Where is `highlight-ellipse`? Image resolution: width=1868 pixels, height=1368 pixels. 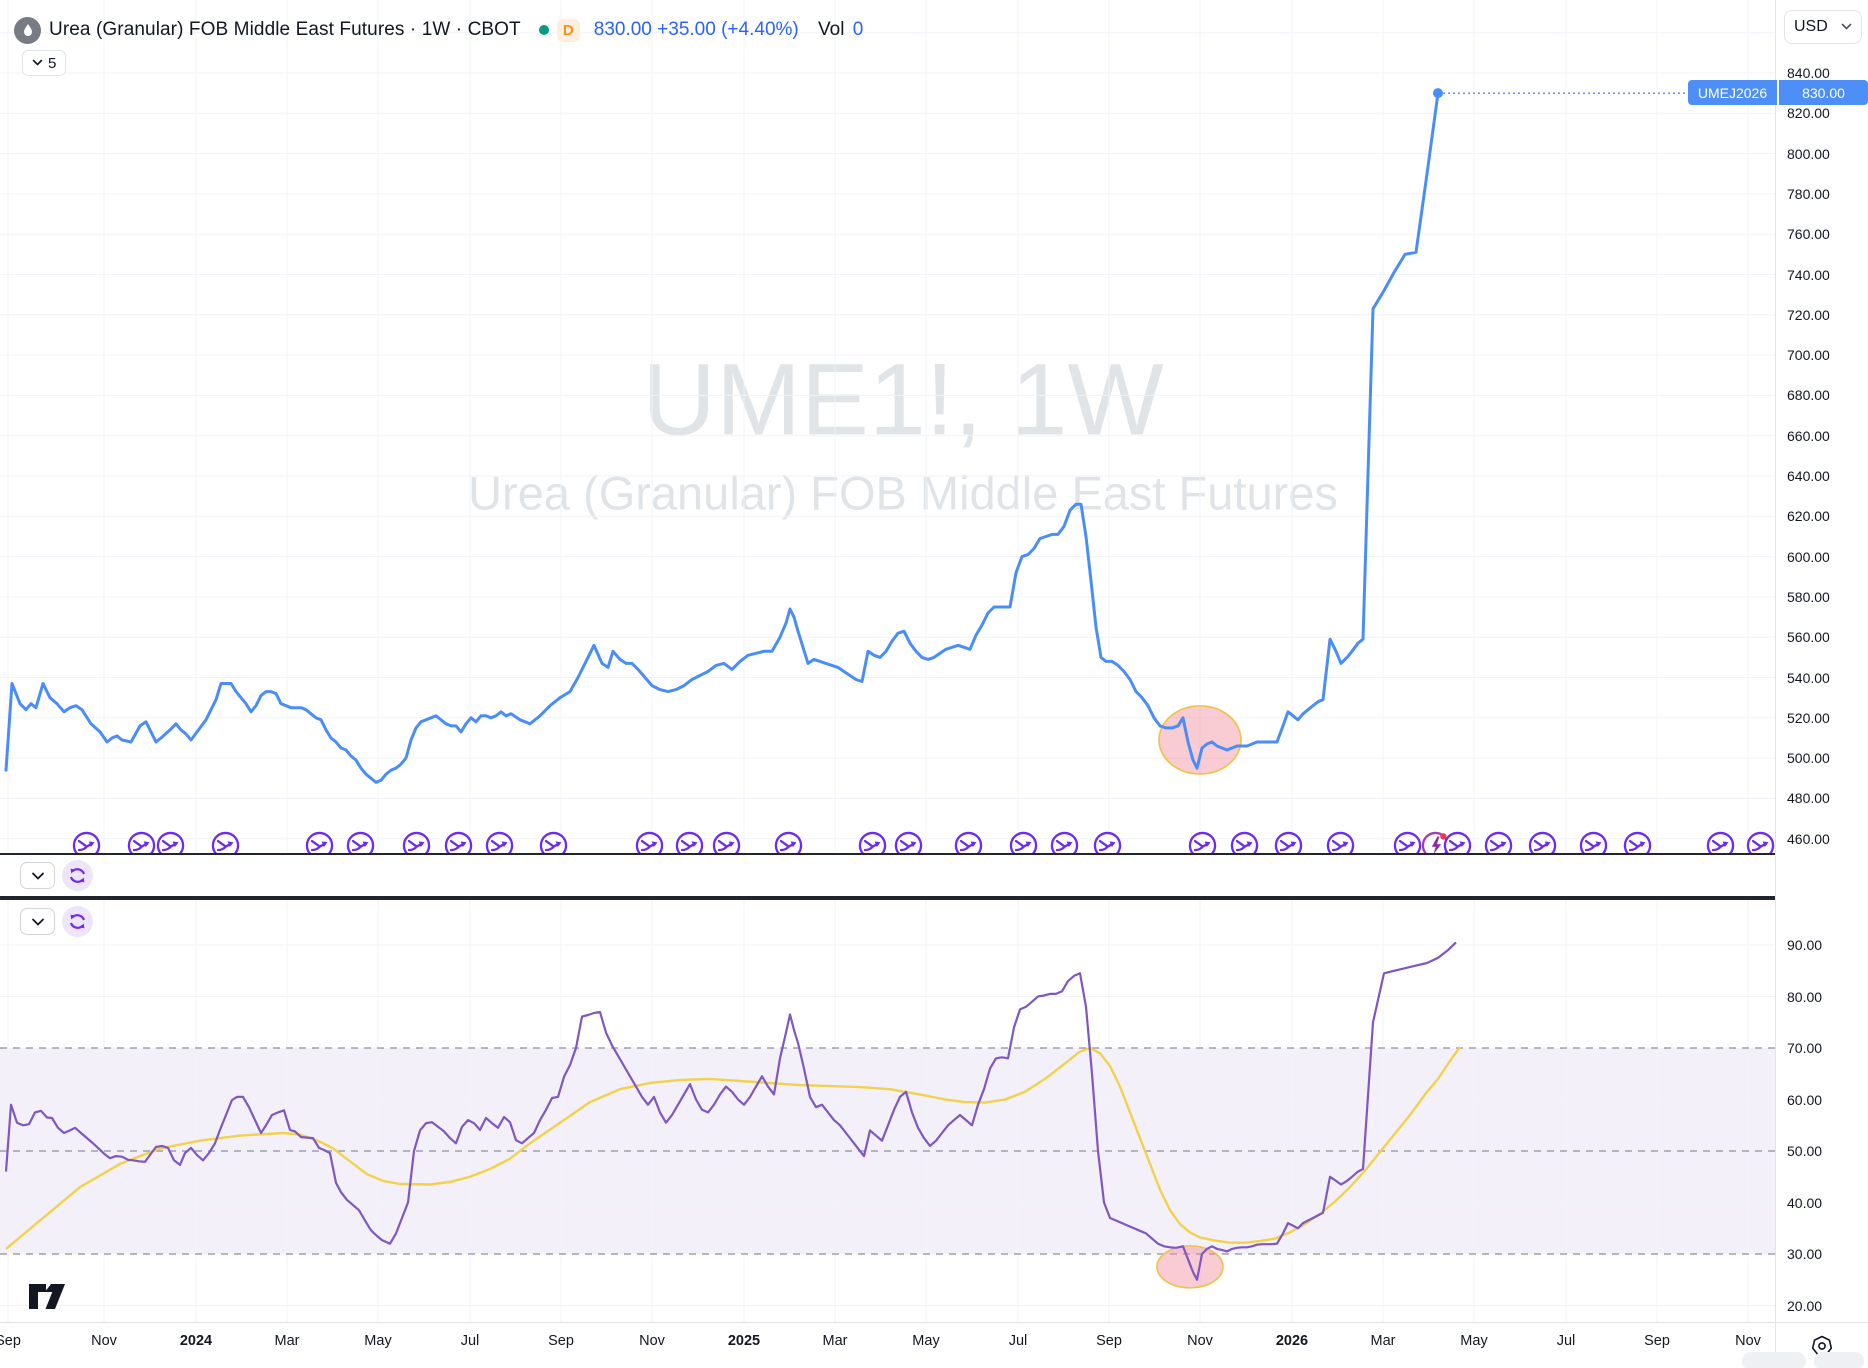 highlight-ellipse is located at coordinates (1200, 740).